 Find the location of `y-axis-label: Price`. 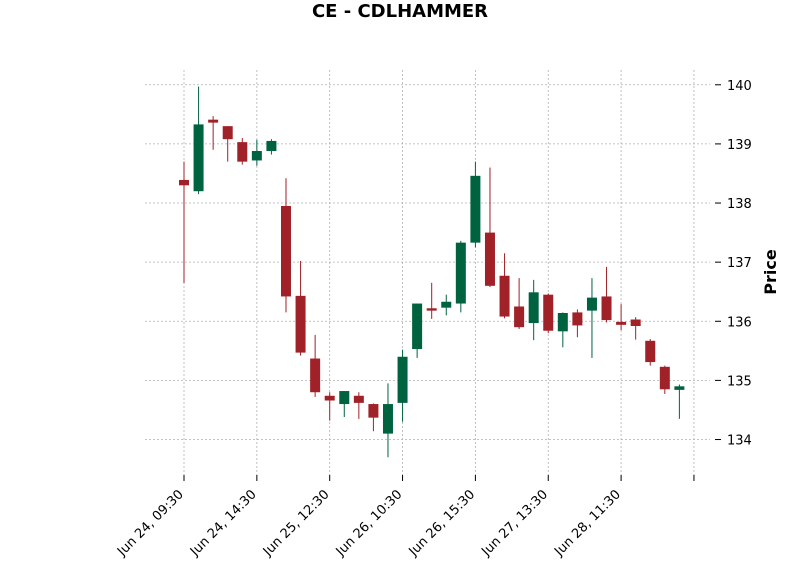

y-axis-label: Price is located at coordinates (770, 272).